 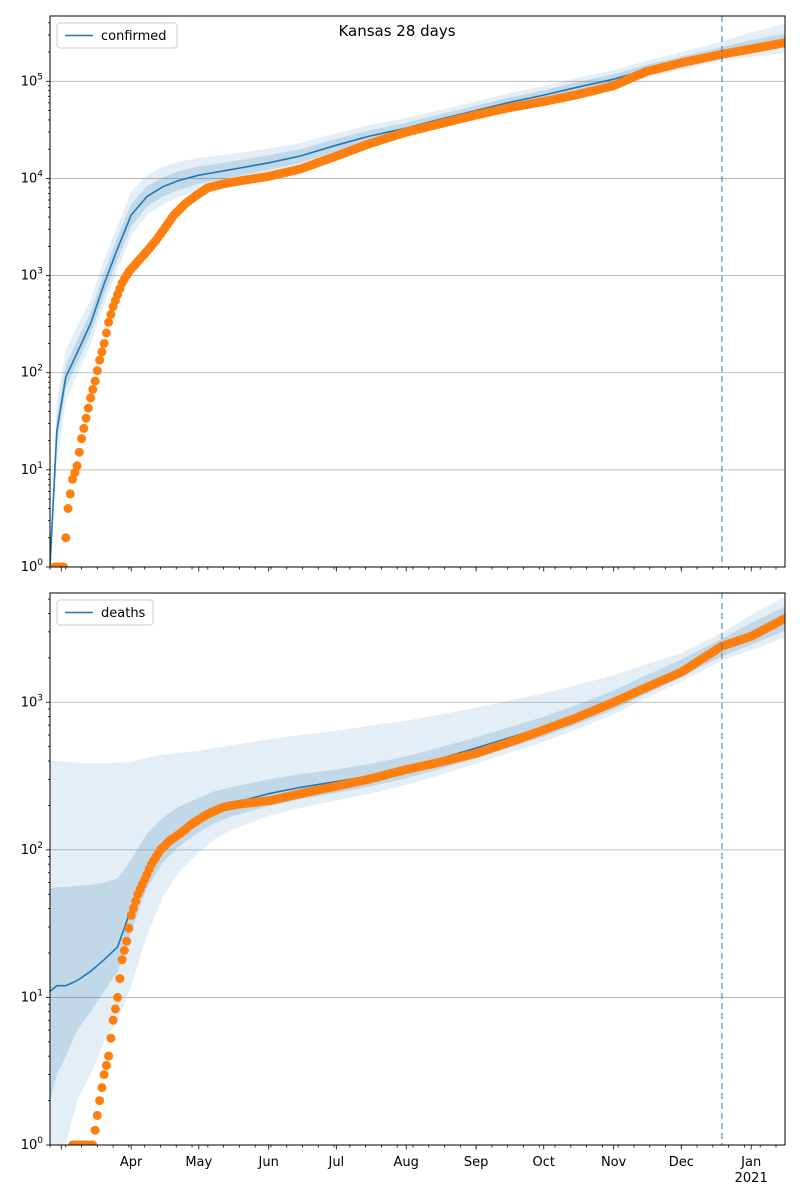 I want to click on deaths-y-tick-label: 10¹, so click(x=32, y=996).